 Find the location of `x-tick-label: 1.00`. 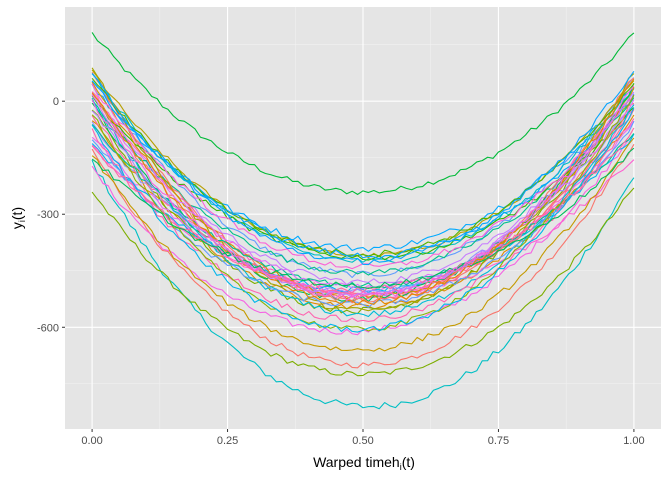

x-tick-label: 1.00 is located at coordinates (633, 441).